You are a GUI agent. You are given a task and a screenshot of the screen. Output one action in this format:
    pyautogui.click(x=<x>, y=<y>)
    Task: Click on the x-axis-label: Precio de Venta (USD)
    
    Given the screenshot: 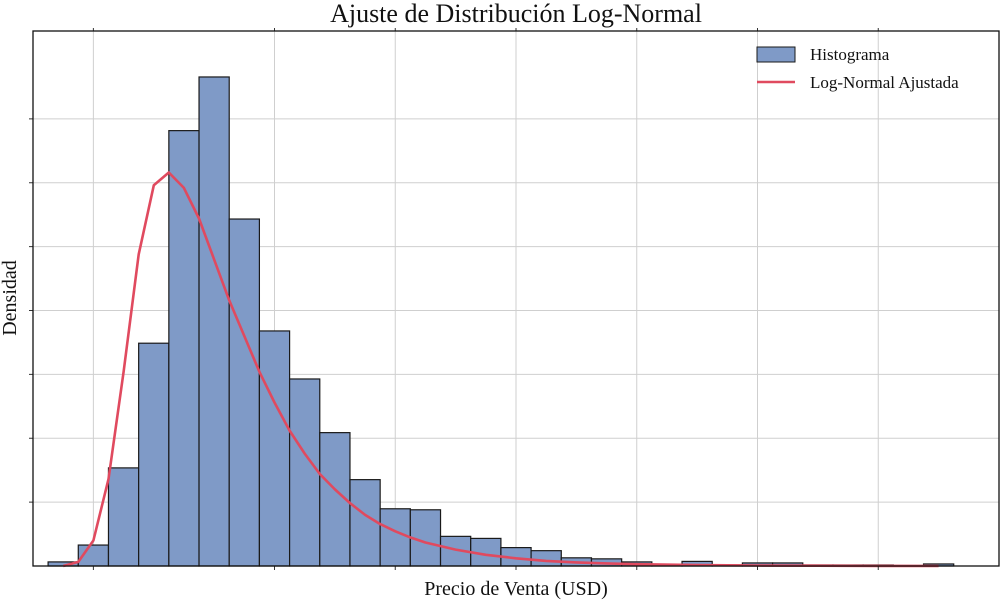 What is the action you would take?
    pyautogui.click(x=515, y=589)
    